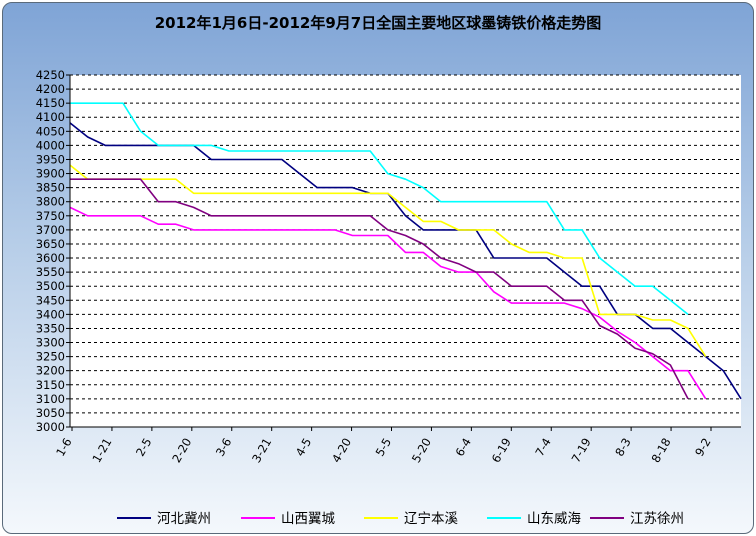 Image resolution: width=756 pixels, height=536 pixels. Describe the element at coordinates (50, 413) in the screenshot. I see `y-tick-label: 3050` at that location.